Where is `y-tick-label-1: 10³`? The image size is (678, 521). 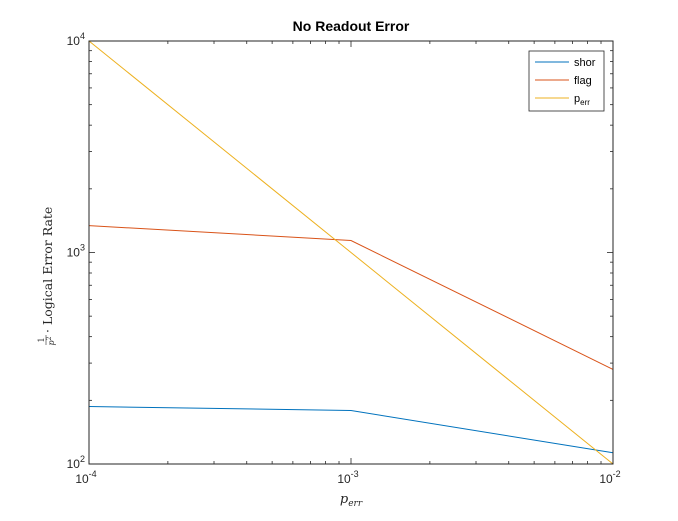
y-tick-label-1: 10³ is located at coordinates (76, 251).